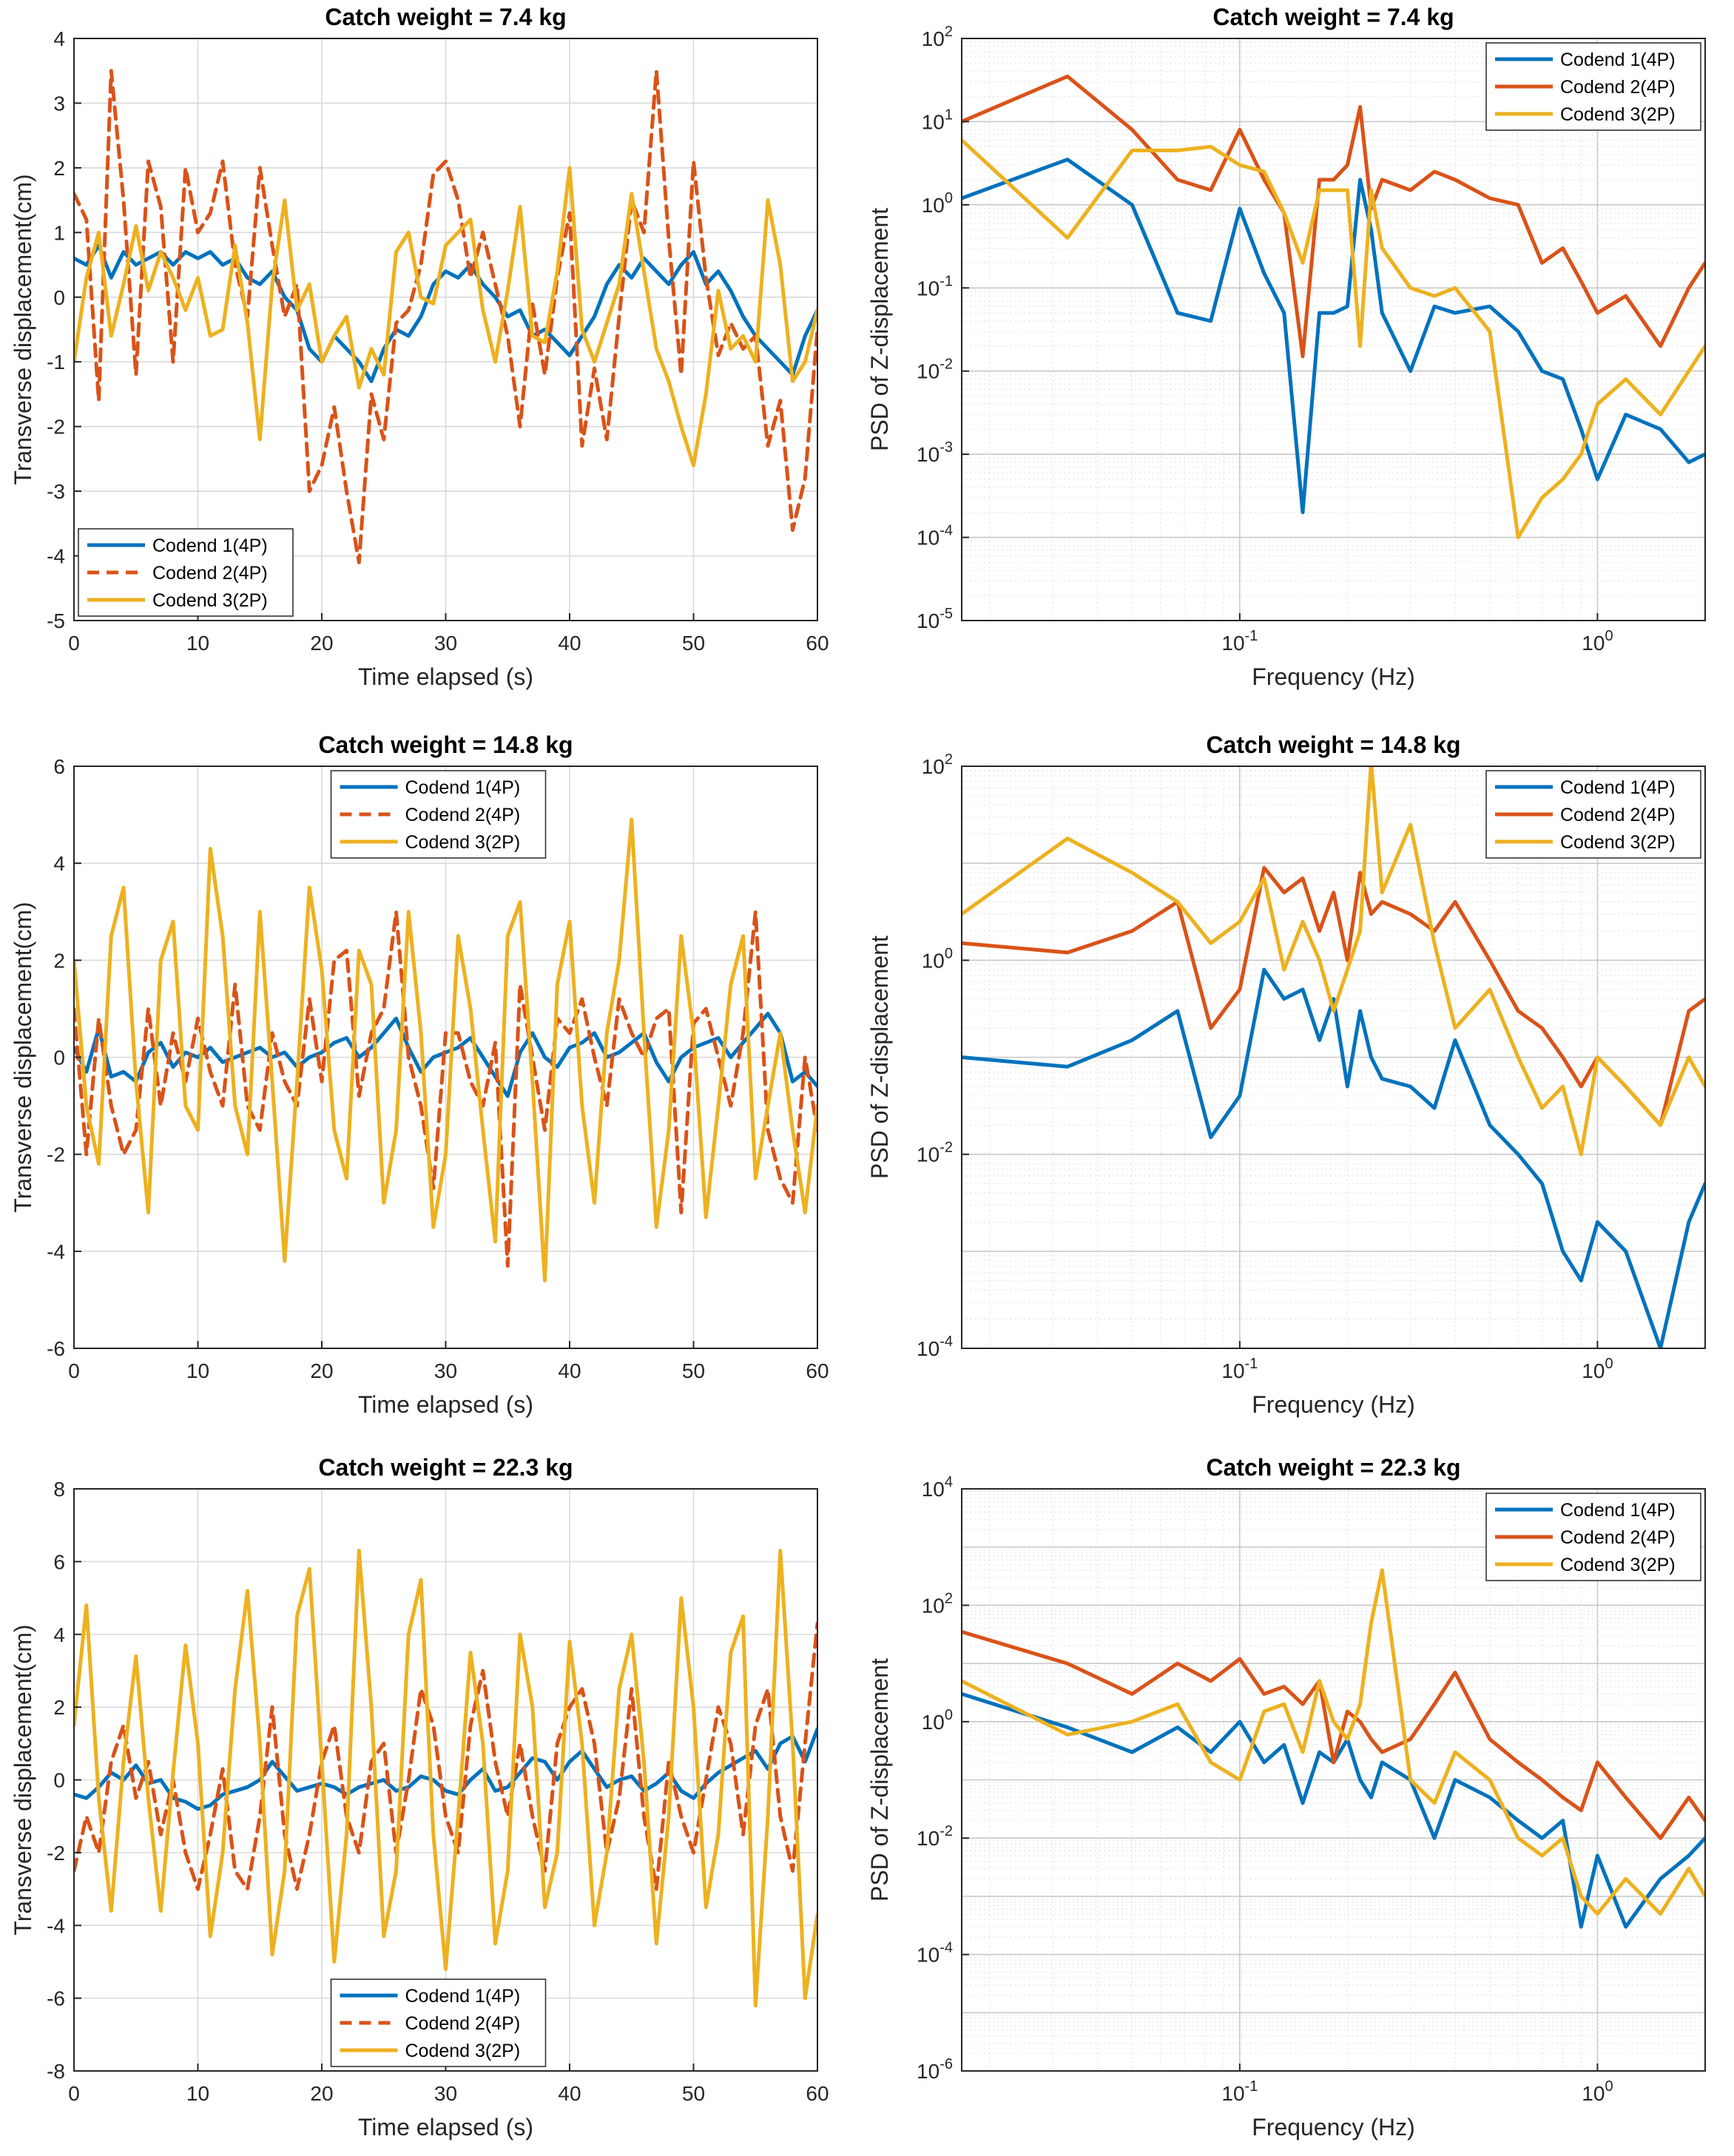  I want to click on y-tick-label: 10⁰, so click(937, 958).